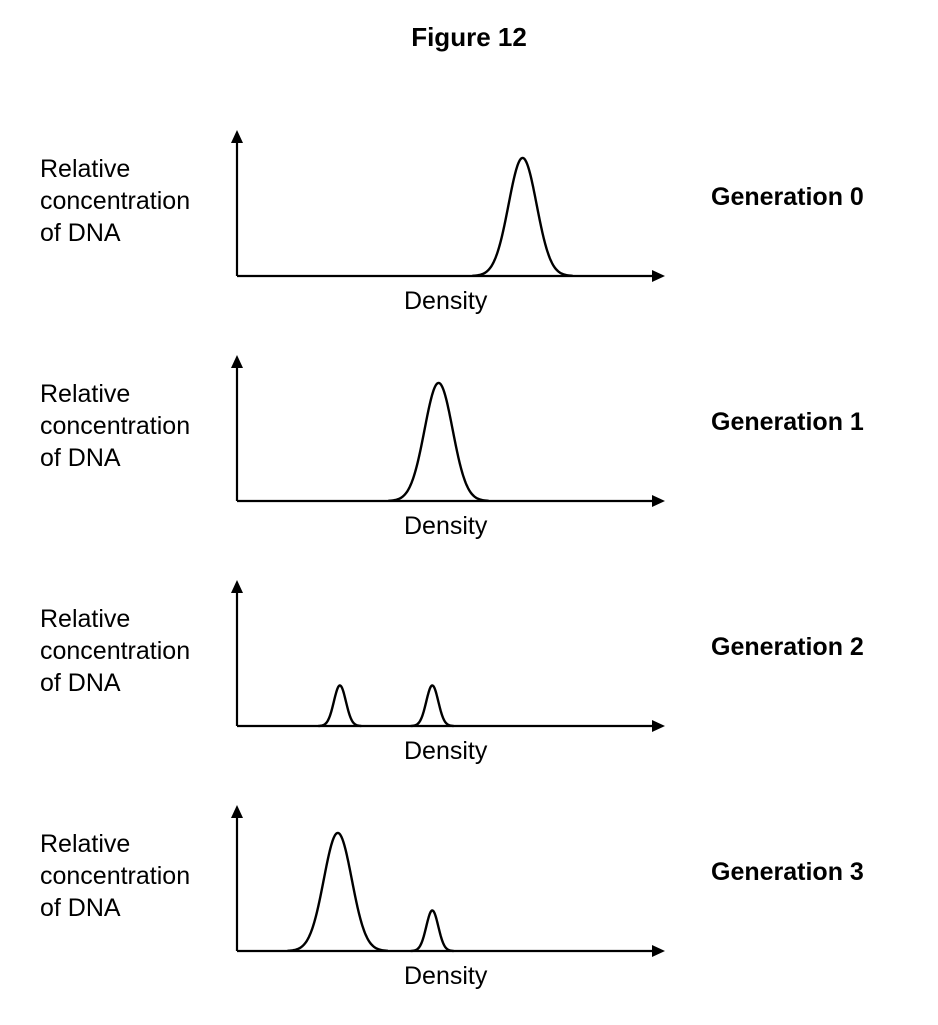  I want to click on generation-label: Generation 0, so click(787, 197).